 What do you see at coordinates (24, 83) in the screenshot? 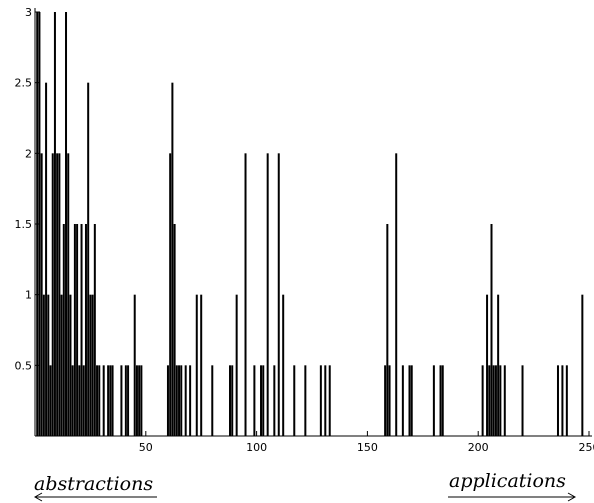
I see `y-tick-label: 2.5` at bounding box center [24, 83].